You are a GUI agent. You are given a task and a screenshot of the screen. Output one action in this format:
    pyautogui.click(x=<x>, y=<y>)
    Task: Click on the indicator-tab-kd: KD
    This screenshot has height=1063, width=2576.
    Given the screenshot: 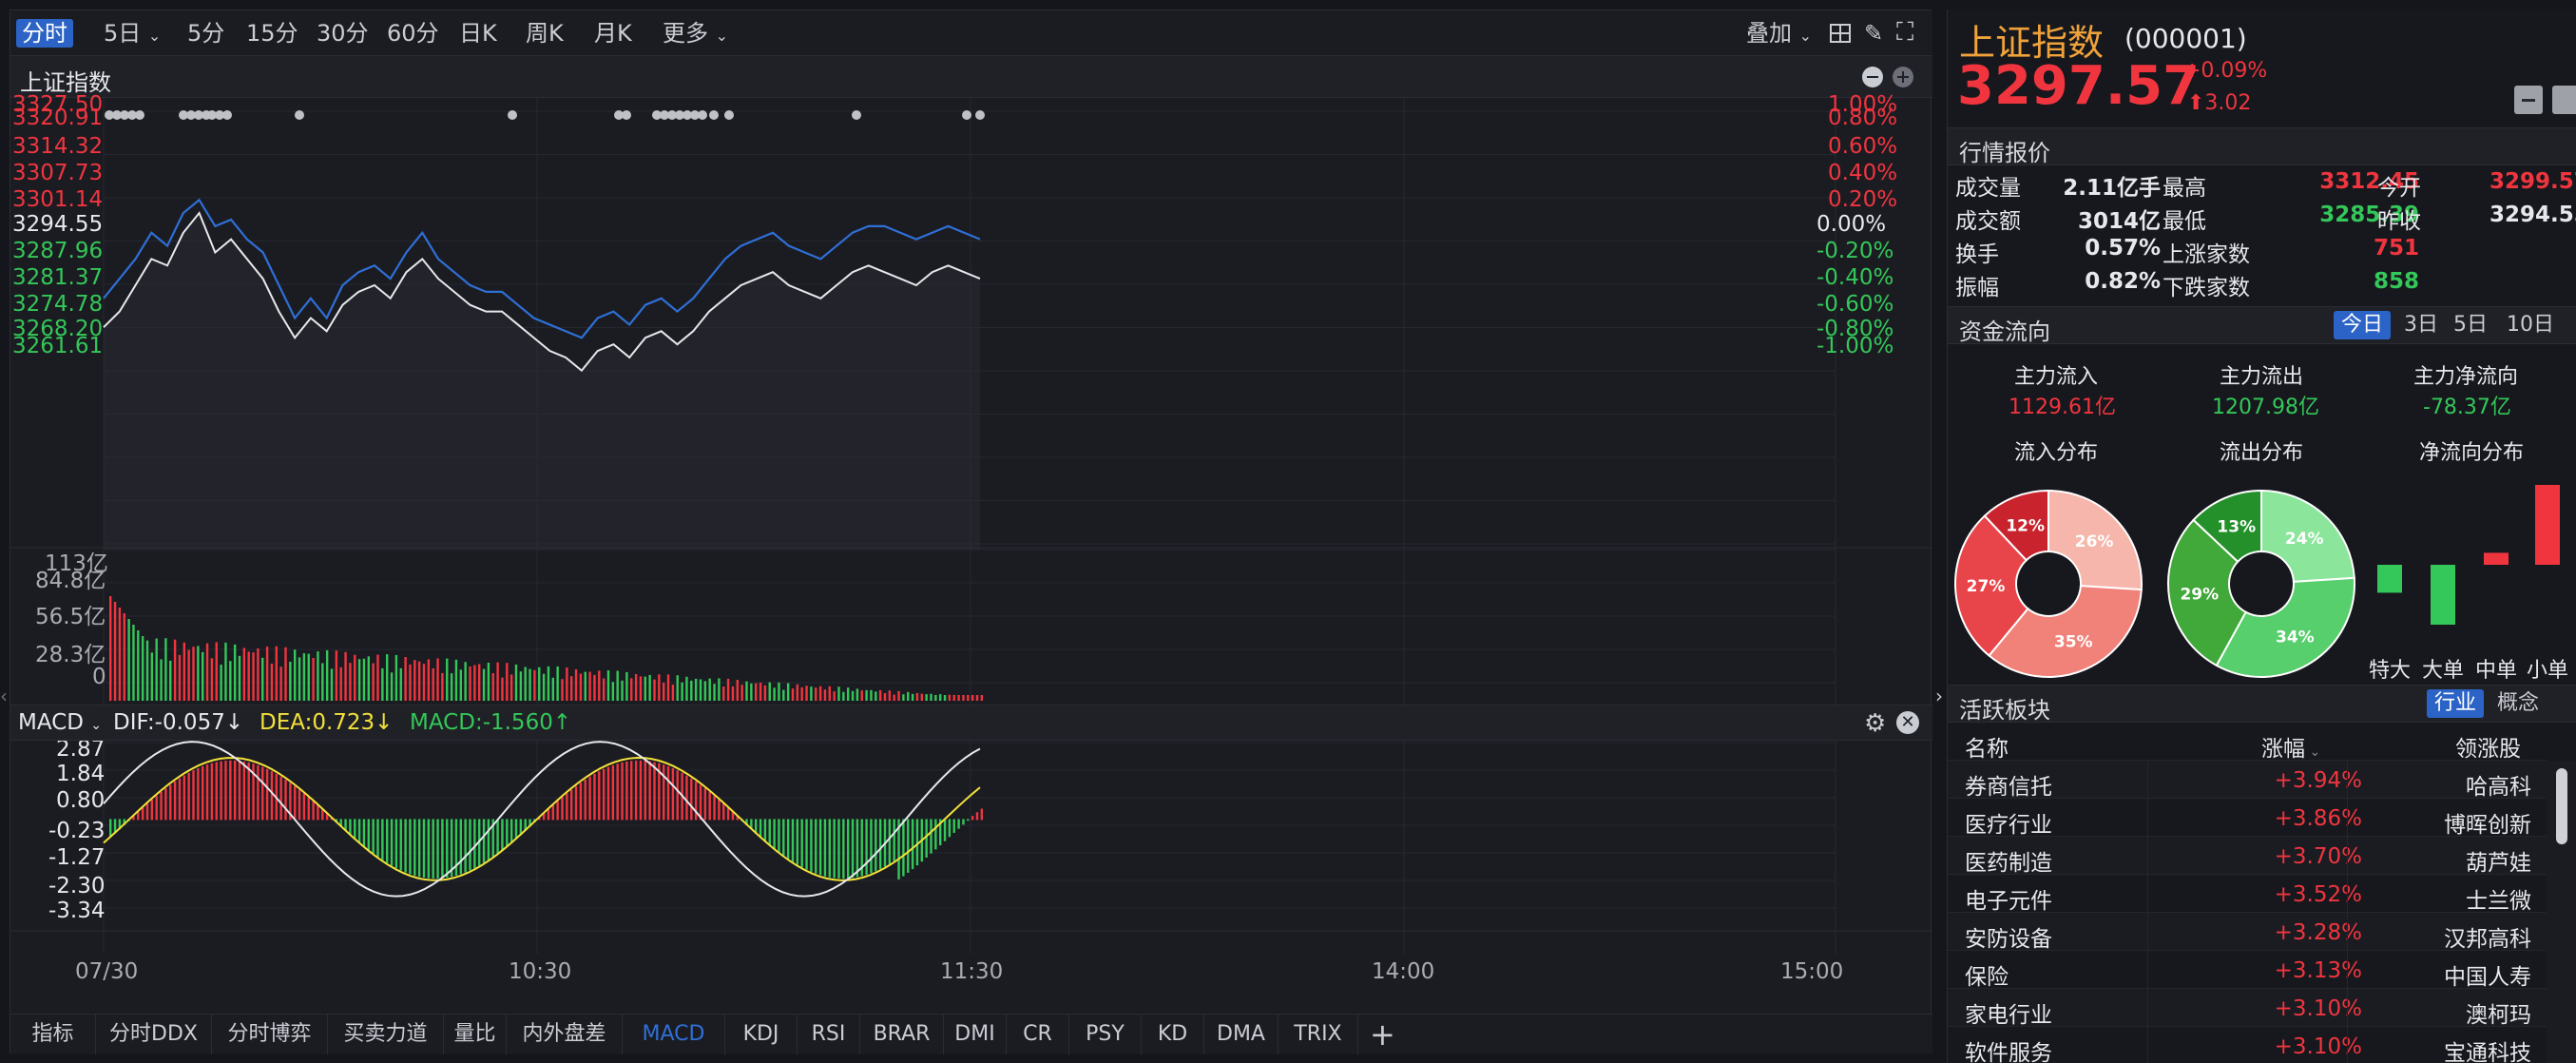 What is the action you would take?
    pyautogui.click(x=1173, y=1034)
    